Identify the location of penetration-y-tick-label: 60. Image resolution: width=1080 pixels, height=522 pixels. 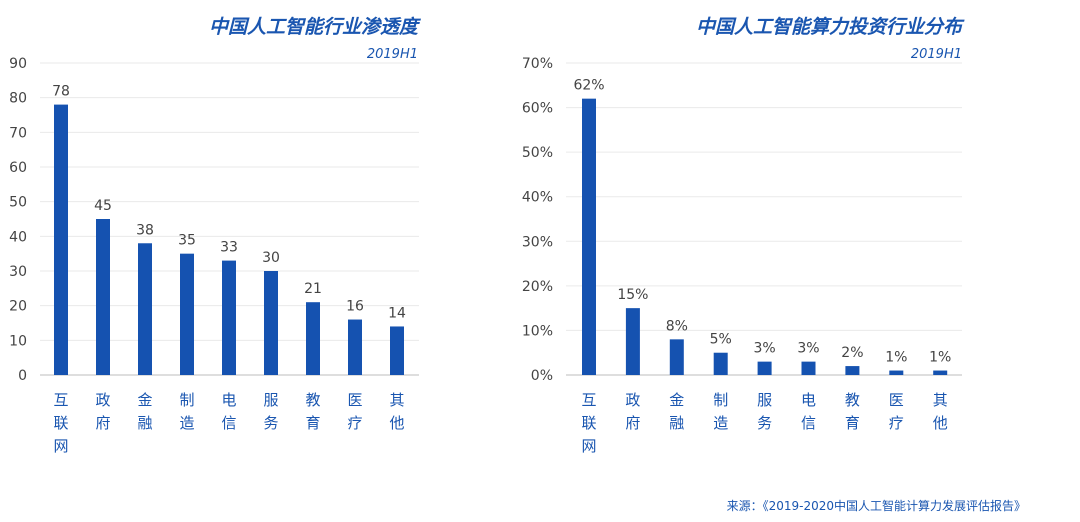
(18, 168).